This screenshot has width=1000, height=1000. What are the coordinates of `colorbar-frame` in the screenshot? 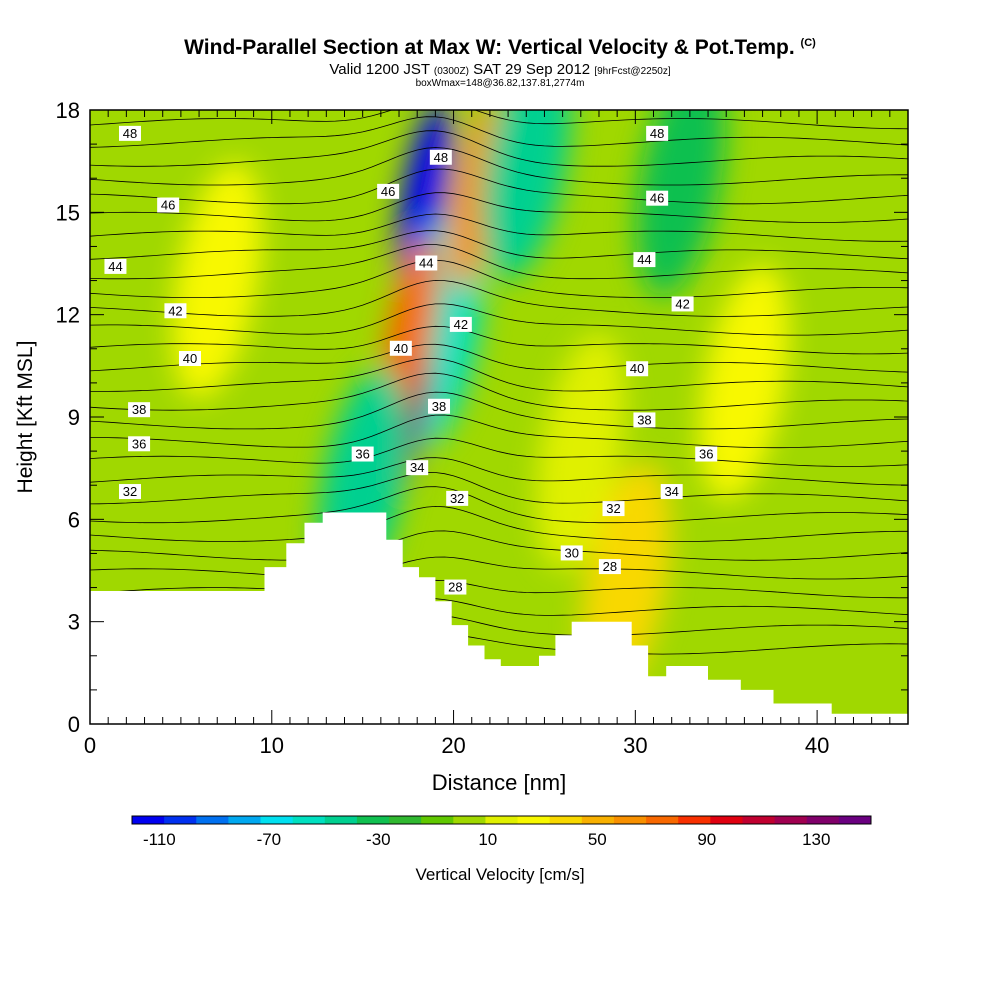 It's located at (501, 820).